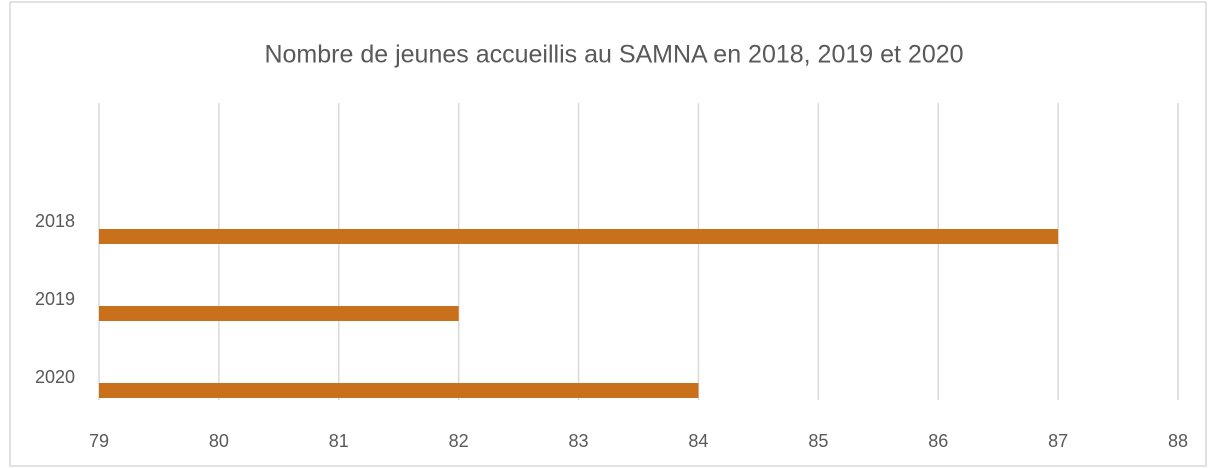  Describe the element at coordinates (1178, 441) in the screenshot. I see `x-tick-label: 88` at that location.